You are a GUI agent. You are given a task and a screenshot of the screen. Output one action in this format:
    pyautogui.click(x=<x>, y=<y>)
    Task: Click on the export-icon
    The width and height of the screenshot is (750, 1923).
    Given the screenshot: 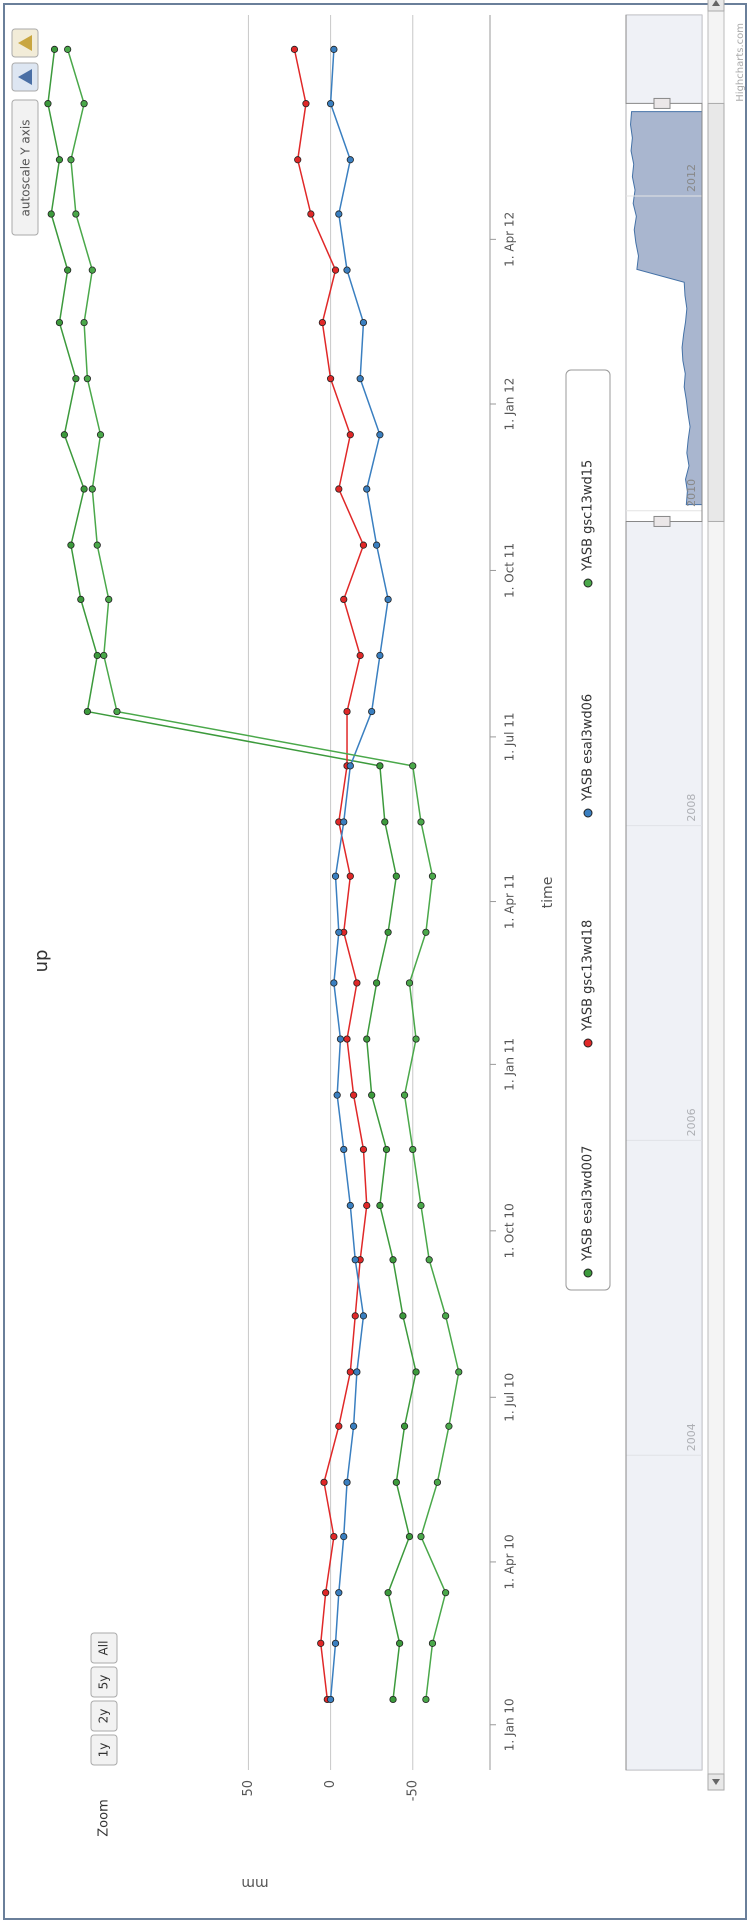 What is the action you would take?
    pyautogui.click(x=25, y=43)
    